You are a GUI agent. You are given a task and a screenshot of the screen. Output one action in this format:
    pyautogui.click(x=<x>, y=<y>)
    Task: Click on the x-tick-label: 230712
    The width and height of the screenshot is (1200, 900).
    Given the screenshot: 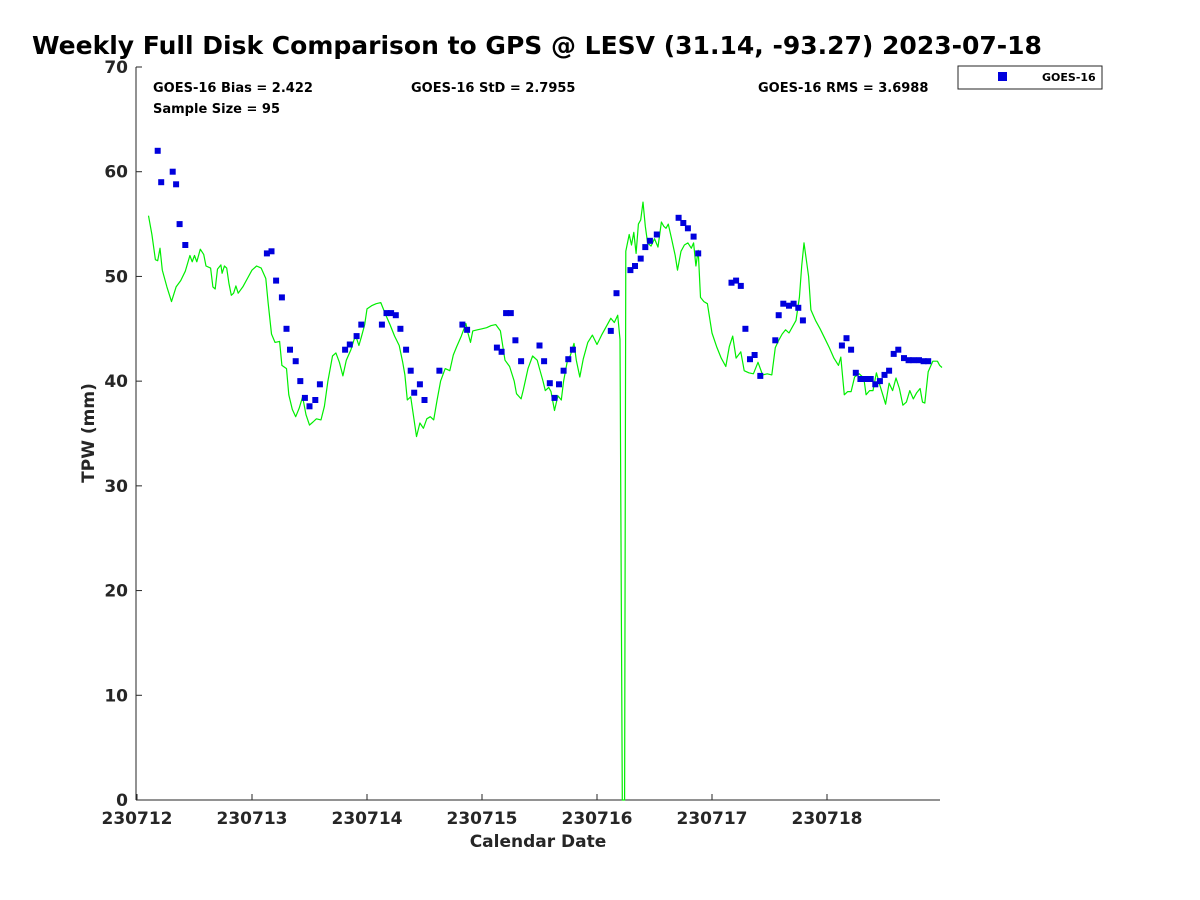 What is the action you would take?
    pyautogui.click(x=137, y=819)
    